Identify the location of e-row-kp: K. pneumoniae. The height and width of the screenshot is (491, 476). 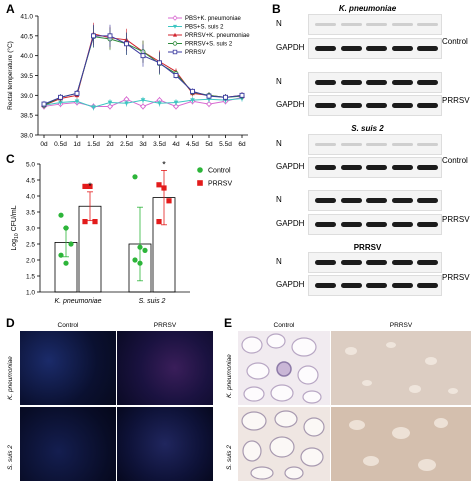
(229, 376).